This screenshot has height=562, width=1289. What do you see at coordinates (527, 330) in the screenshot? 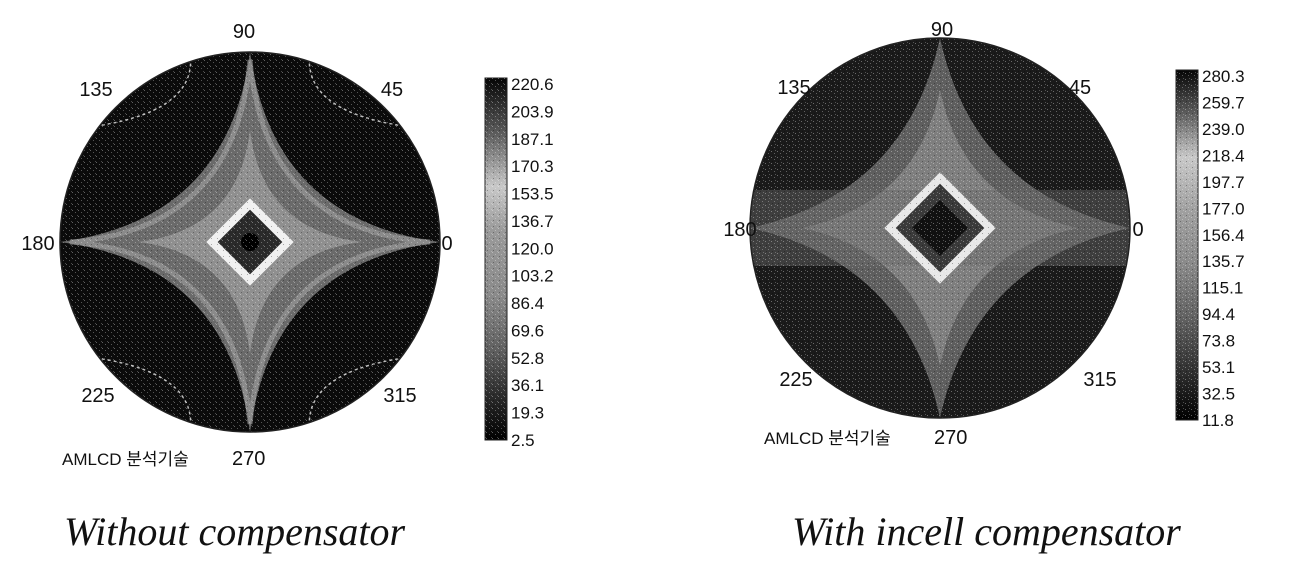
I see `colorbar-tick-label: 69.6` at bounding box center [527, 330].